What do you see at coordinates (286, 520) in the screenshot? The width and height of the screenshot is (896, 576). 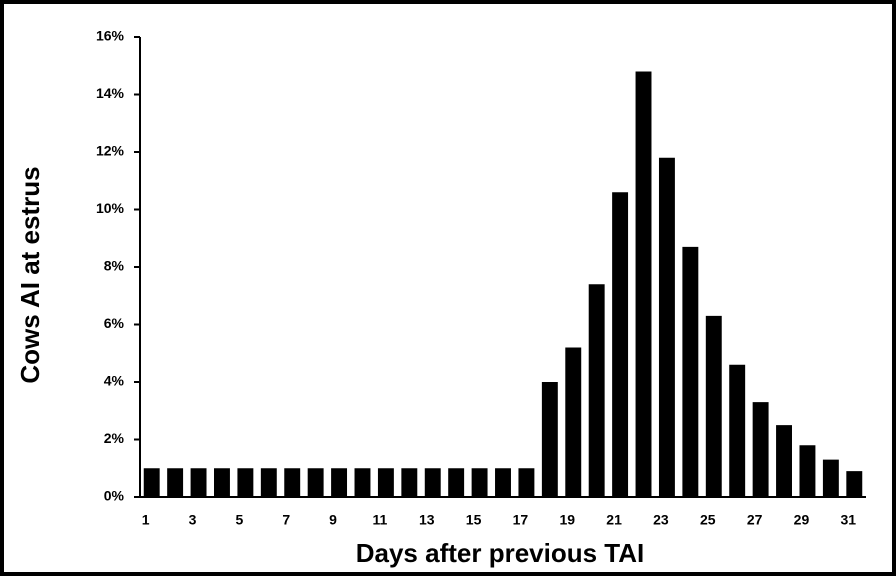 I see `x-tick-label: 7` at bounding box center [286, 520].